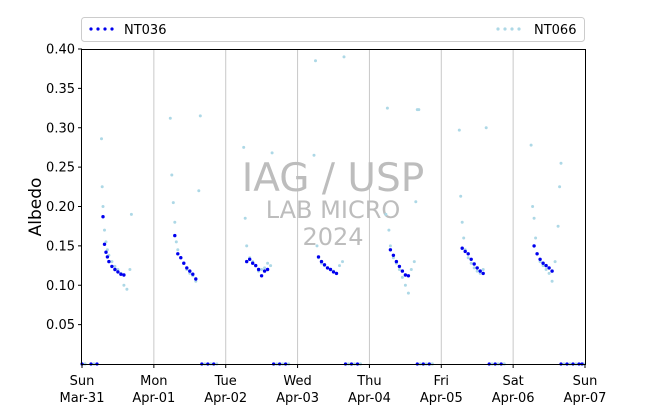 The image size is (650, 409). What do you see at coordinates (333, 29) in the screenshot?
I see `legend: NT036 NT066` at bounding box center [333, 29].